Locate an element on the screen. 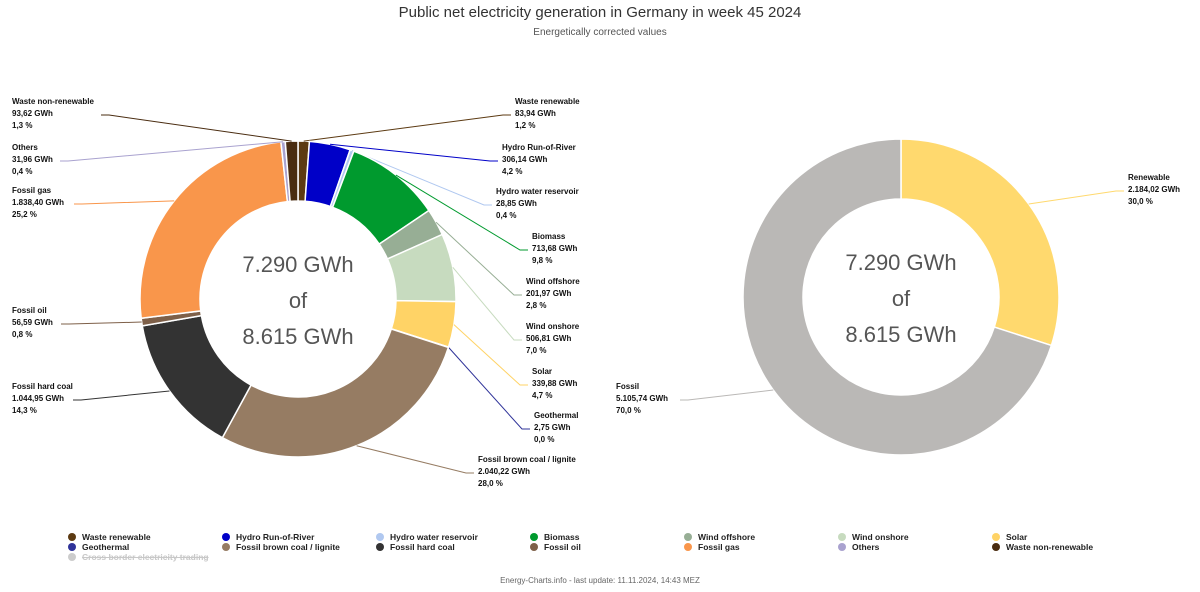 The image size is (1200, 592). data-percent-others: 0,4 % is located at coordinates (22, 171).